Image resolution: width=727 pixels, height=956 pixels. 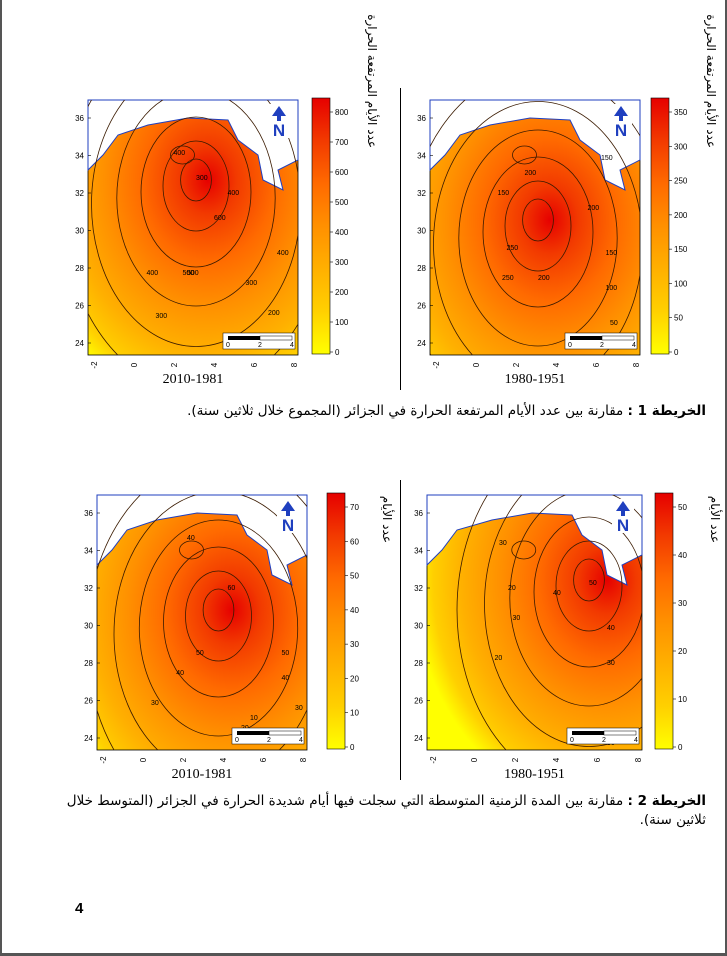 I want to click on legend-colorbar: 800 700 600 500 400 300 200 100 0, so click(x=330, y=227).